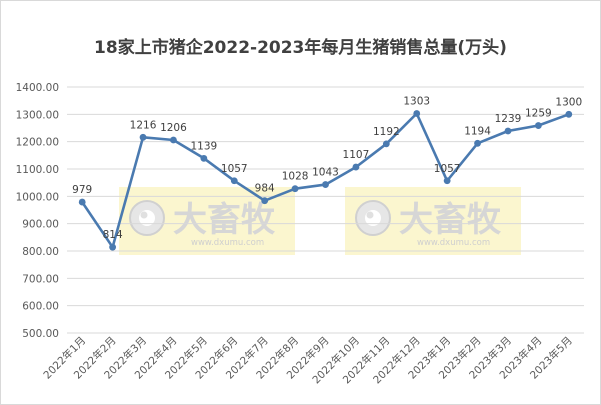  Describe the element at coordinates (113, 235) in the screenshot. I see `data-label: 814` at that location.